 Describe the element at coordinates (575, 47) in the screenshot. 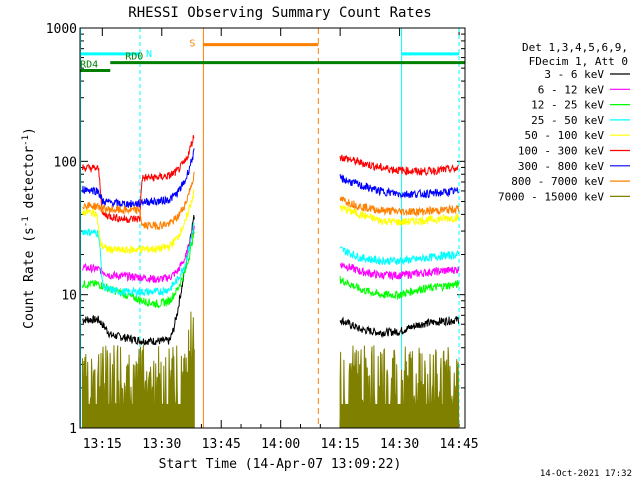

I see `legend-header: Det 1,3,4,5,6,9,` at that location.